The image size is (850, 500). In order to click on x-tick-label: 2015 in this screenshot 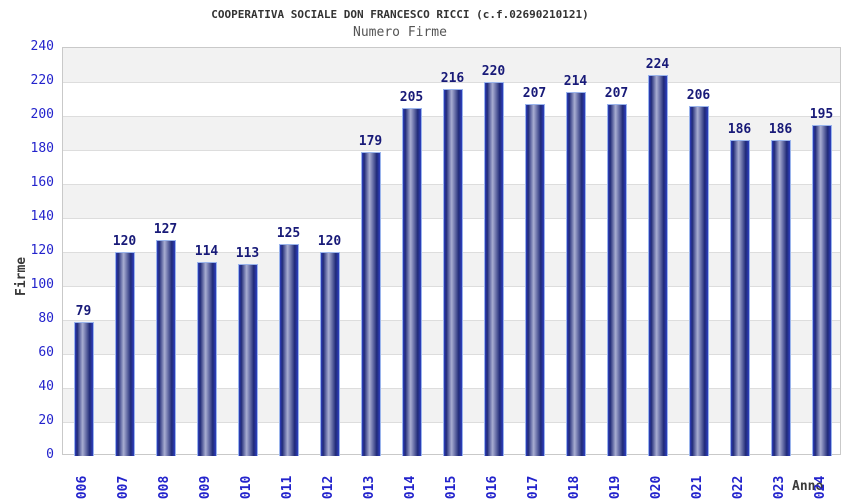, I will do `click(451, 487)`.